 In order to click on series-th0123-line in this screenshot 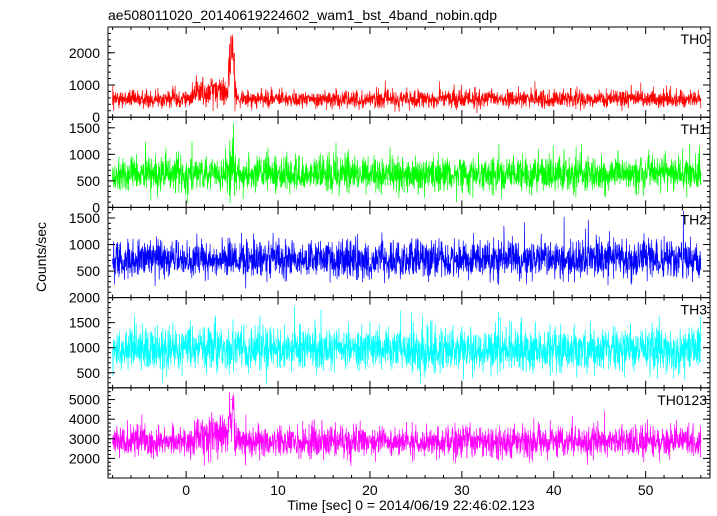, I will do `click(407, 429)`.